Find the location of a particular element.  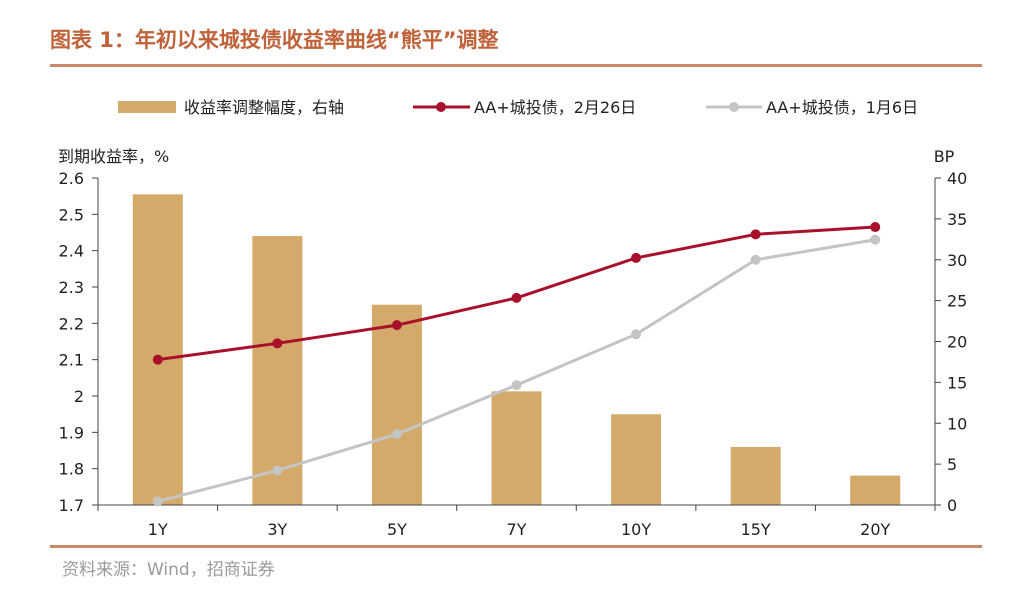

legend: 收益率调整幅度，右轴 AA+城投债，2月26日 AA+城投债，1月6日 is located at coordinates (518, 107).